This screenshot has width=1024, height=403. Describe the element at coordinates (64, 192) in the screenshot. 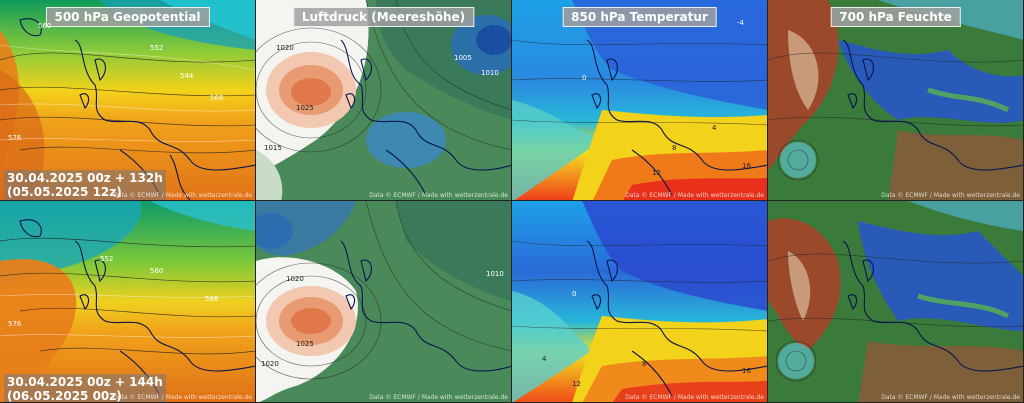

I see `valid-time-label: (05.05.2025 12z)` at that location.